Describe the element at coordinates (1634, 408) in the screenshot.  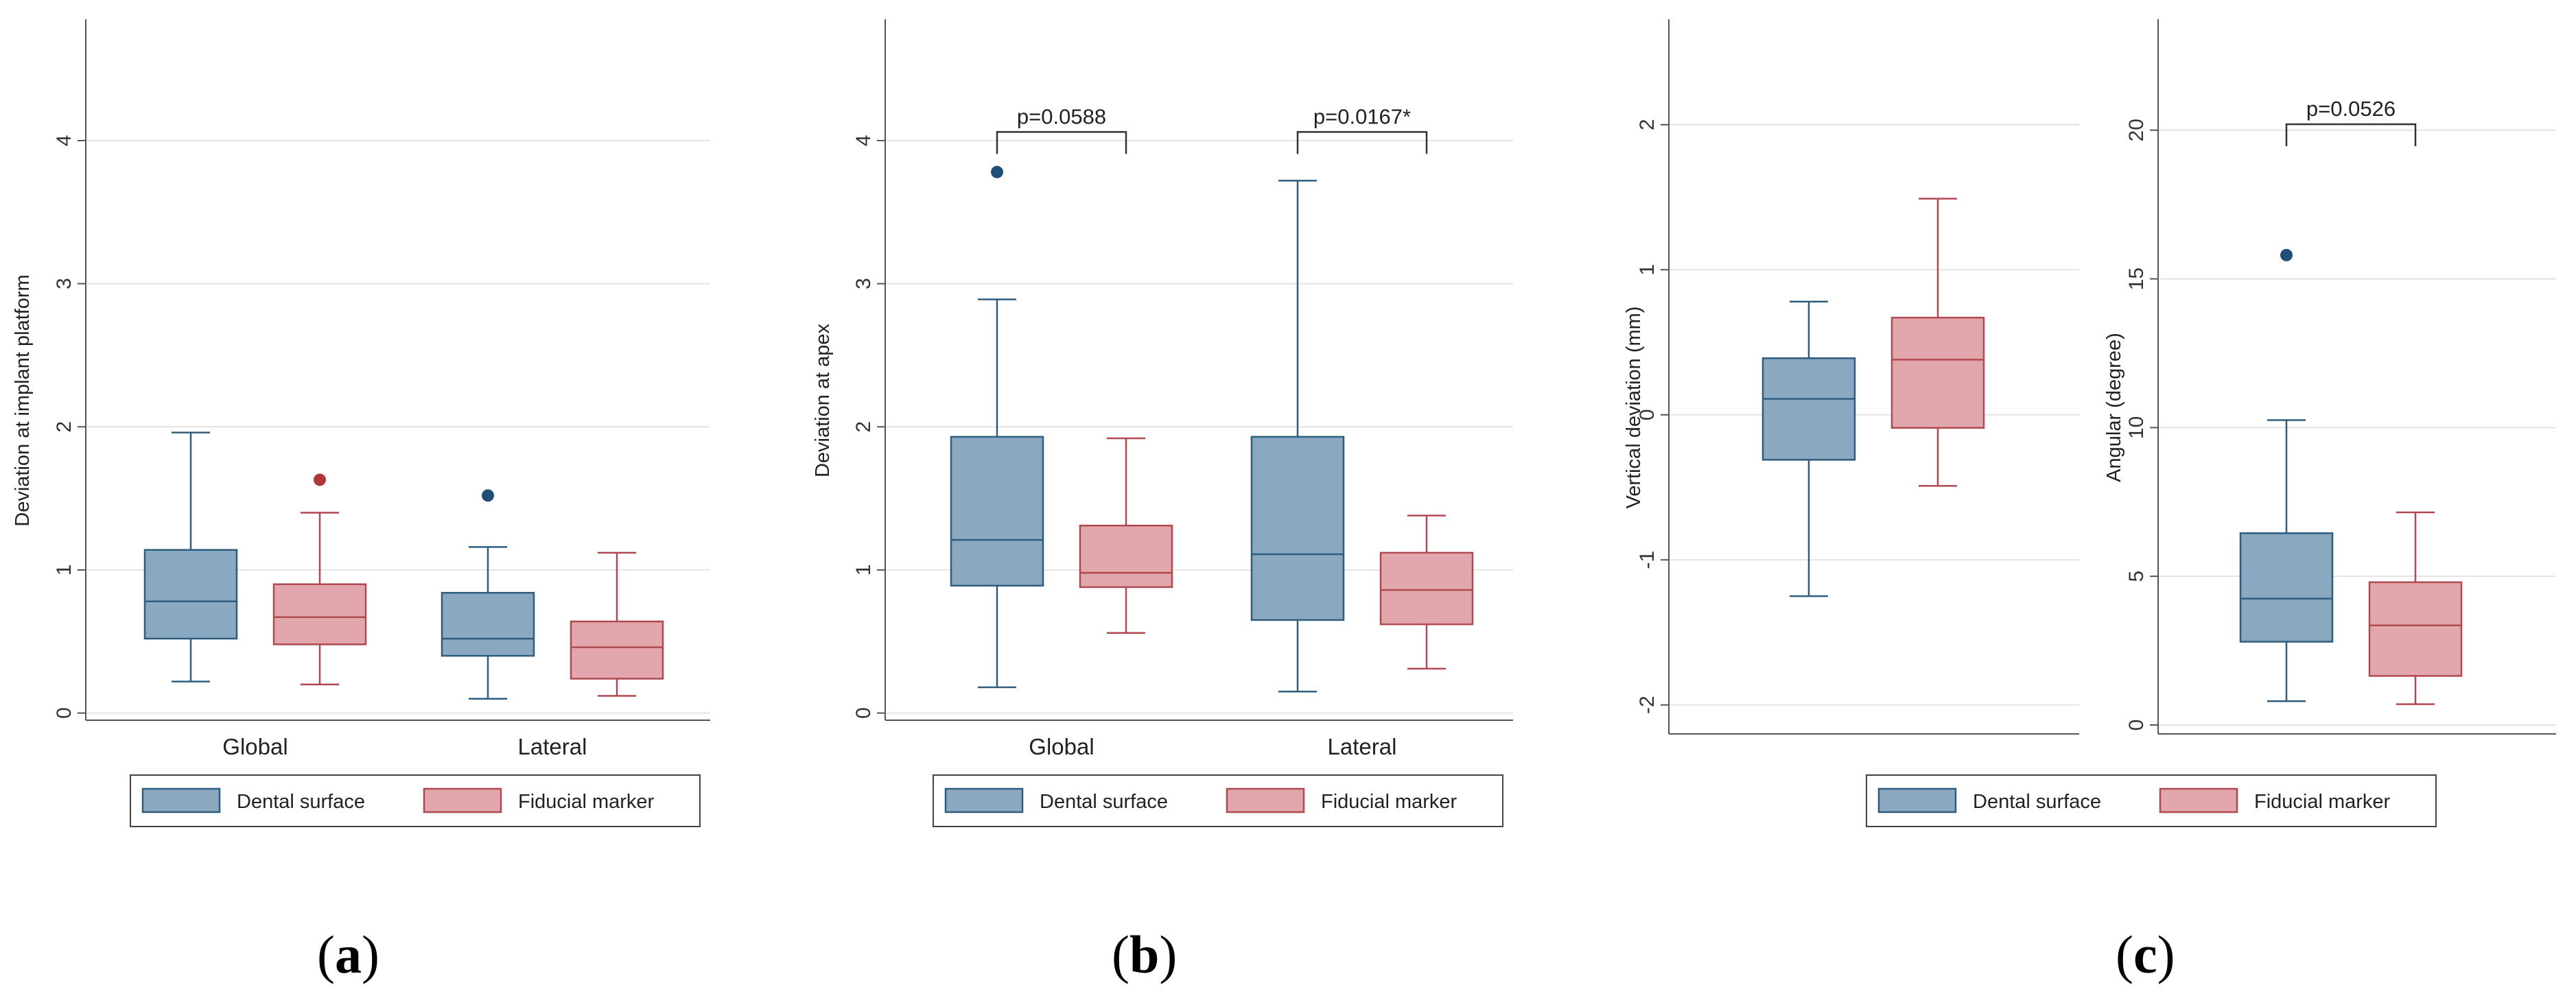
I see `y-axis-title: Vertical deviation (mm)` at that location.